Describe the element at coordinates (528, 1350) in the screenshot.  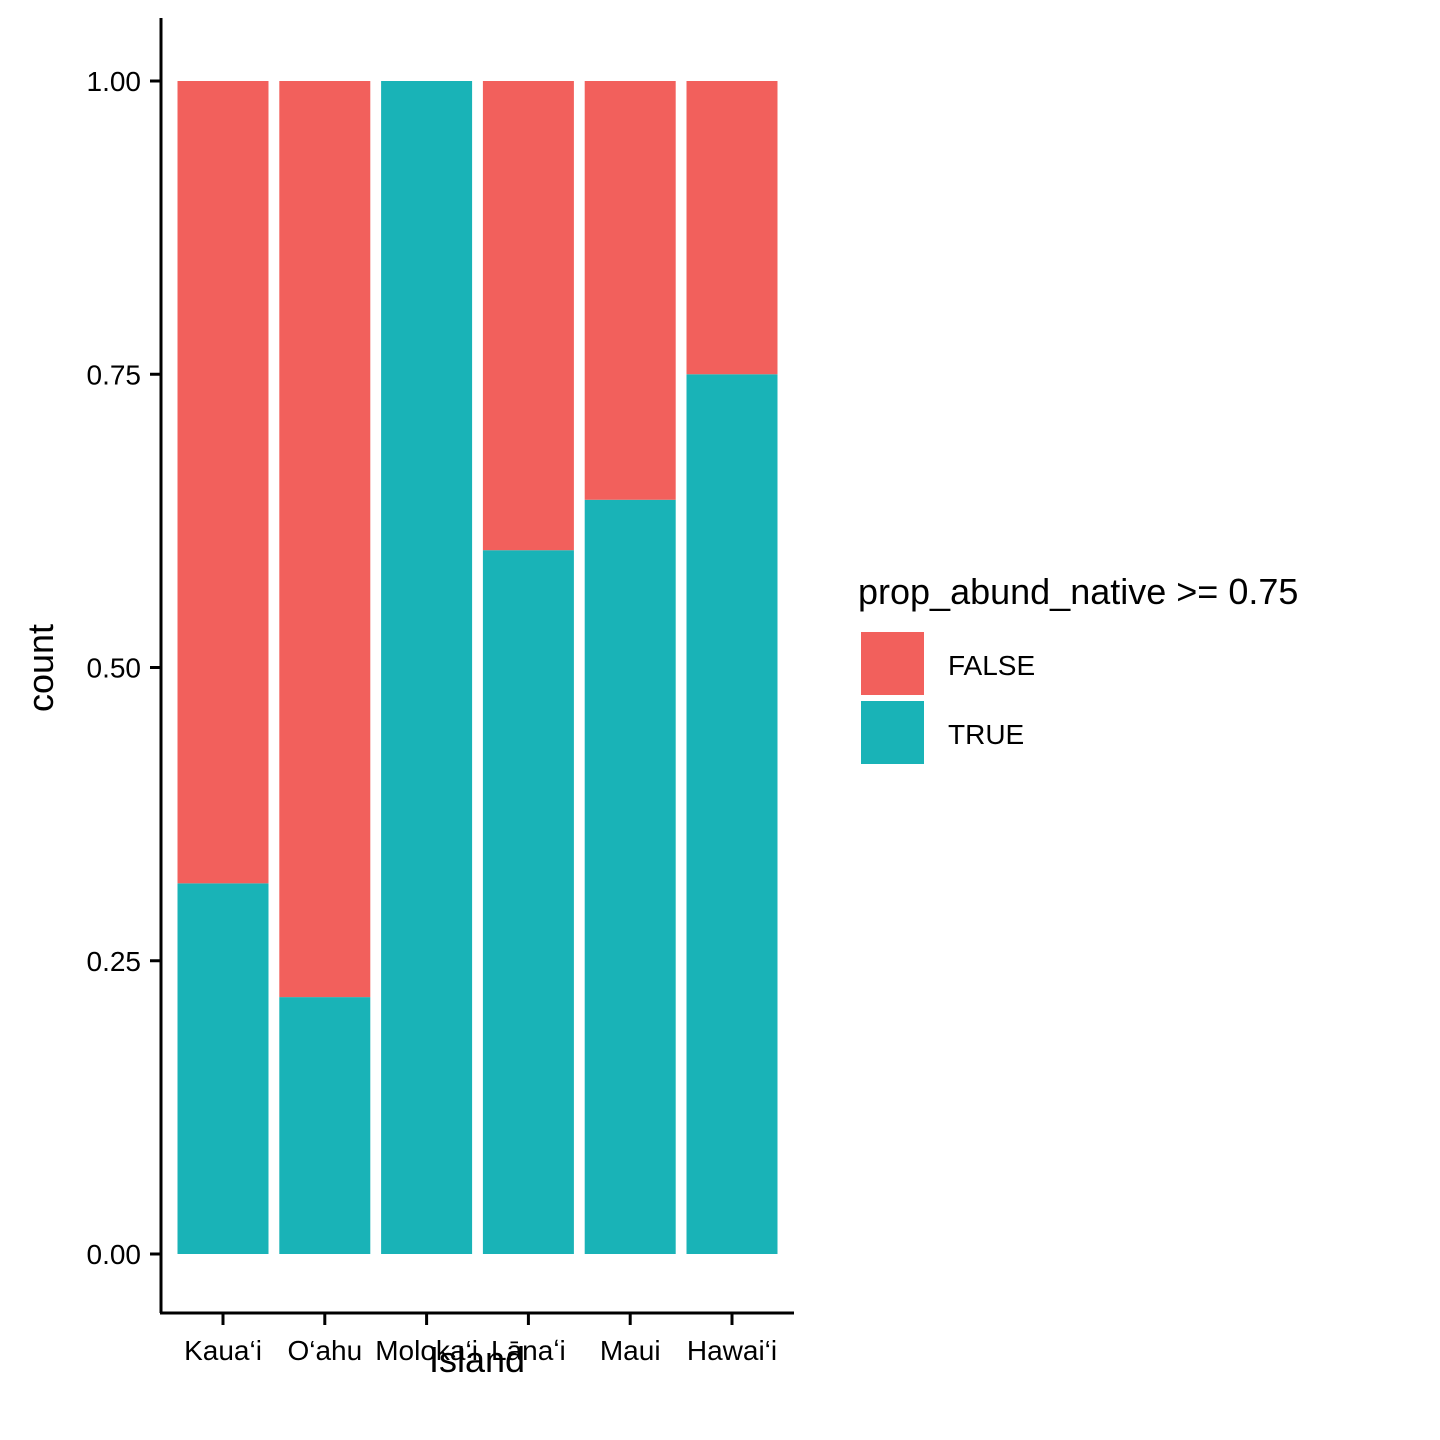
I see `x-tick-label: Lānaʻi` at that location.